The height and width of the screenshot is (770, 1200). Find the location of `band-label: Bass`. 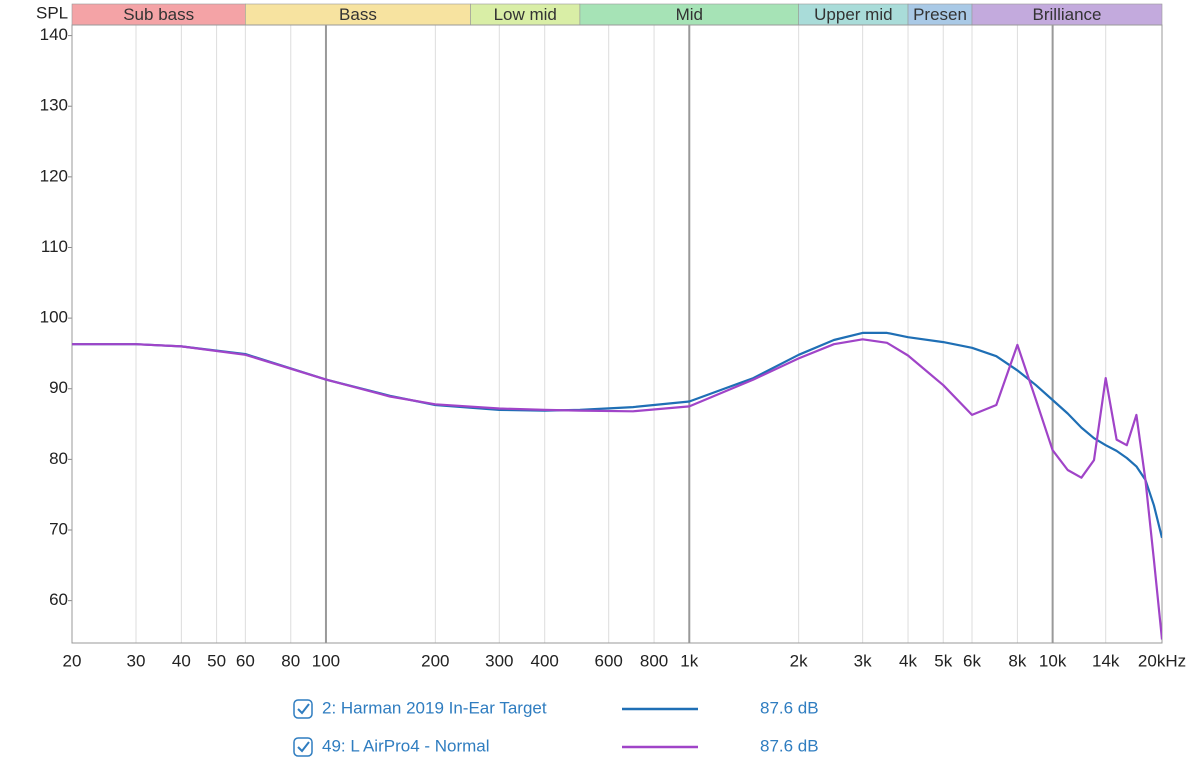

band-label: Bass is located at coordinates (358, 14).